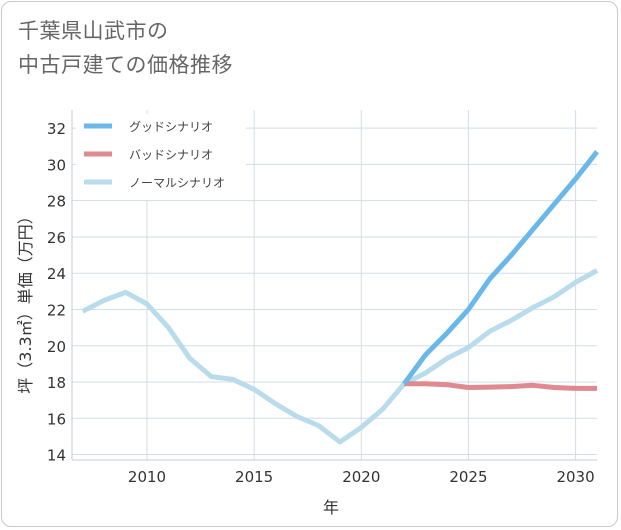 The image size is (621, 530). I want to click on y-tick-label: 24, so click(56, 274).